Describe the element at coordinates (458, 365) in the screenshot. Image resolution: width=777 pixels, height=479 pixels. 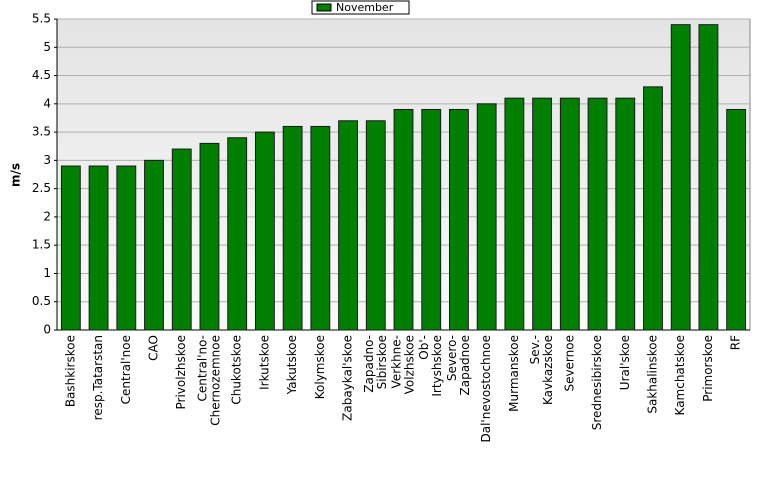
I see `x-tick-label: Severo- Zapadnoe` at that location.